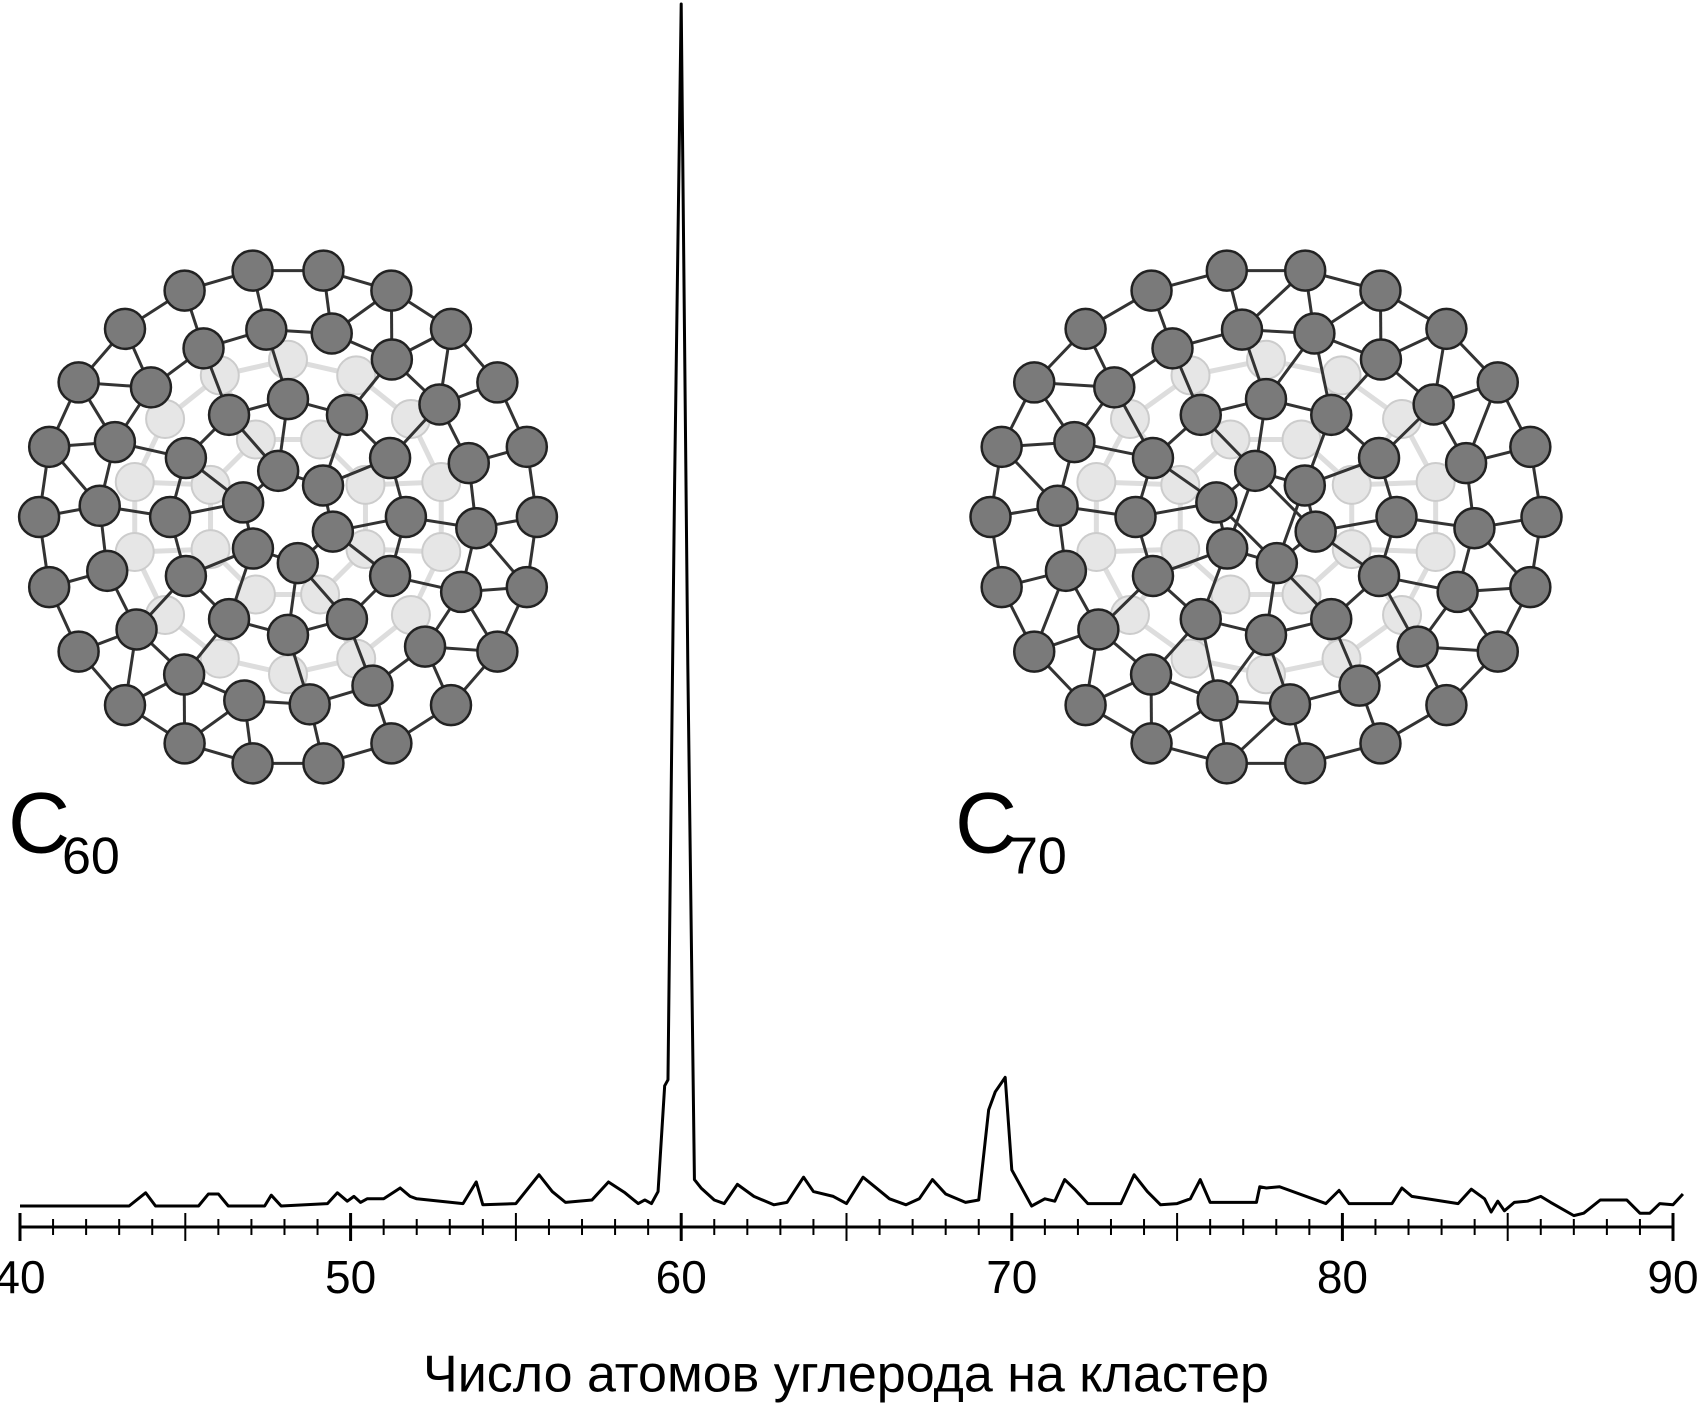 This screenshot has height=1426, width=1706. What do you see at coordinates (1038, 857) in the screenshot?
I see `annotation-sub: 70` at bounding box center [1038, 857].